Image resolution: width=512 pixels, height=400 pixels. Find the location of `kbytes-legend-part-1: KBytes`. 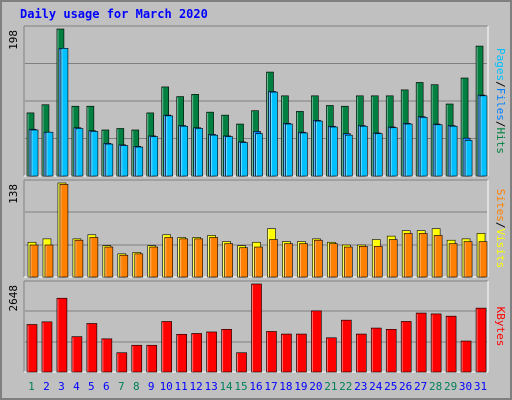

kbytes-legend-part-1: KBytes is located at coordinates (500, 327).